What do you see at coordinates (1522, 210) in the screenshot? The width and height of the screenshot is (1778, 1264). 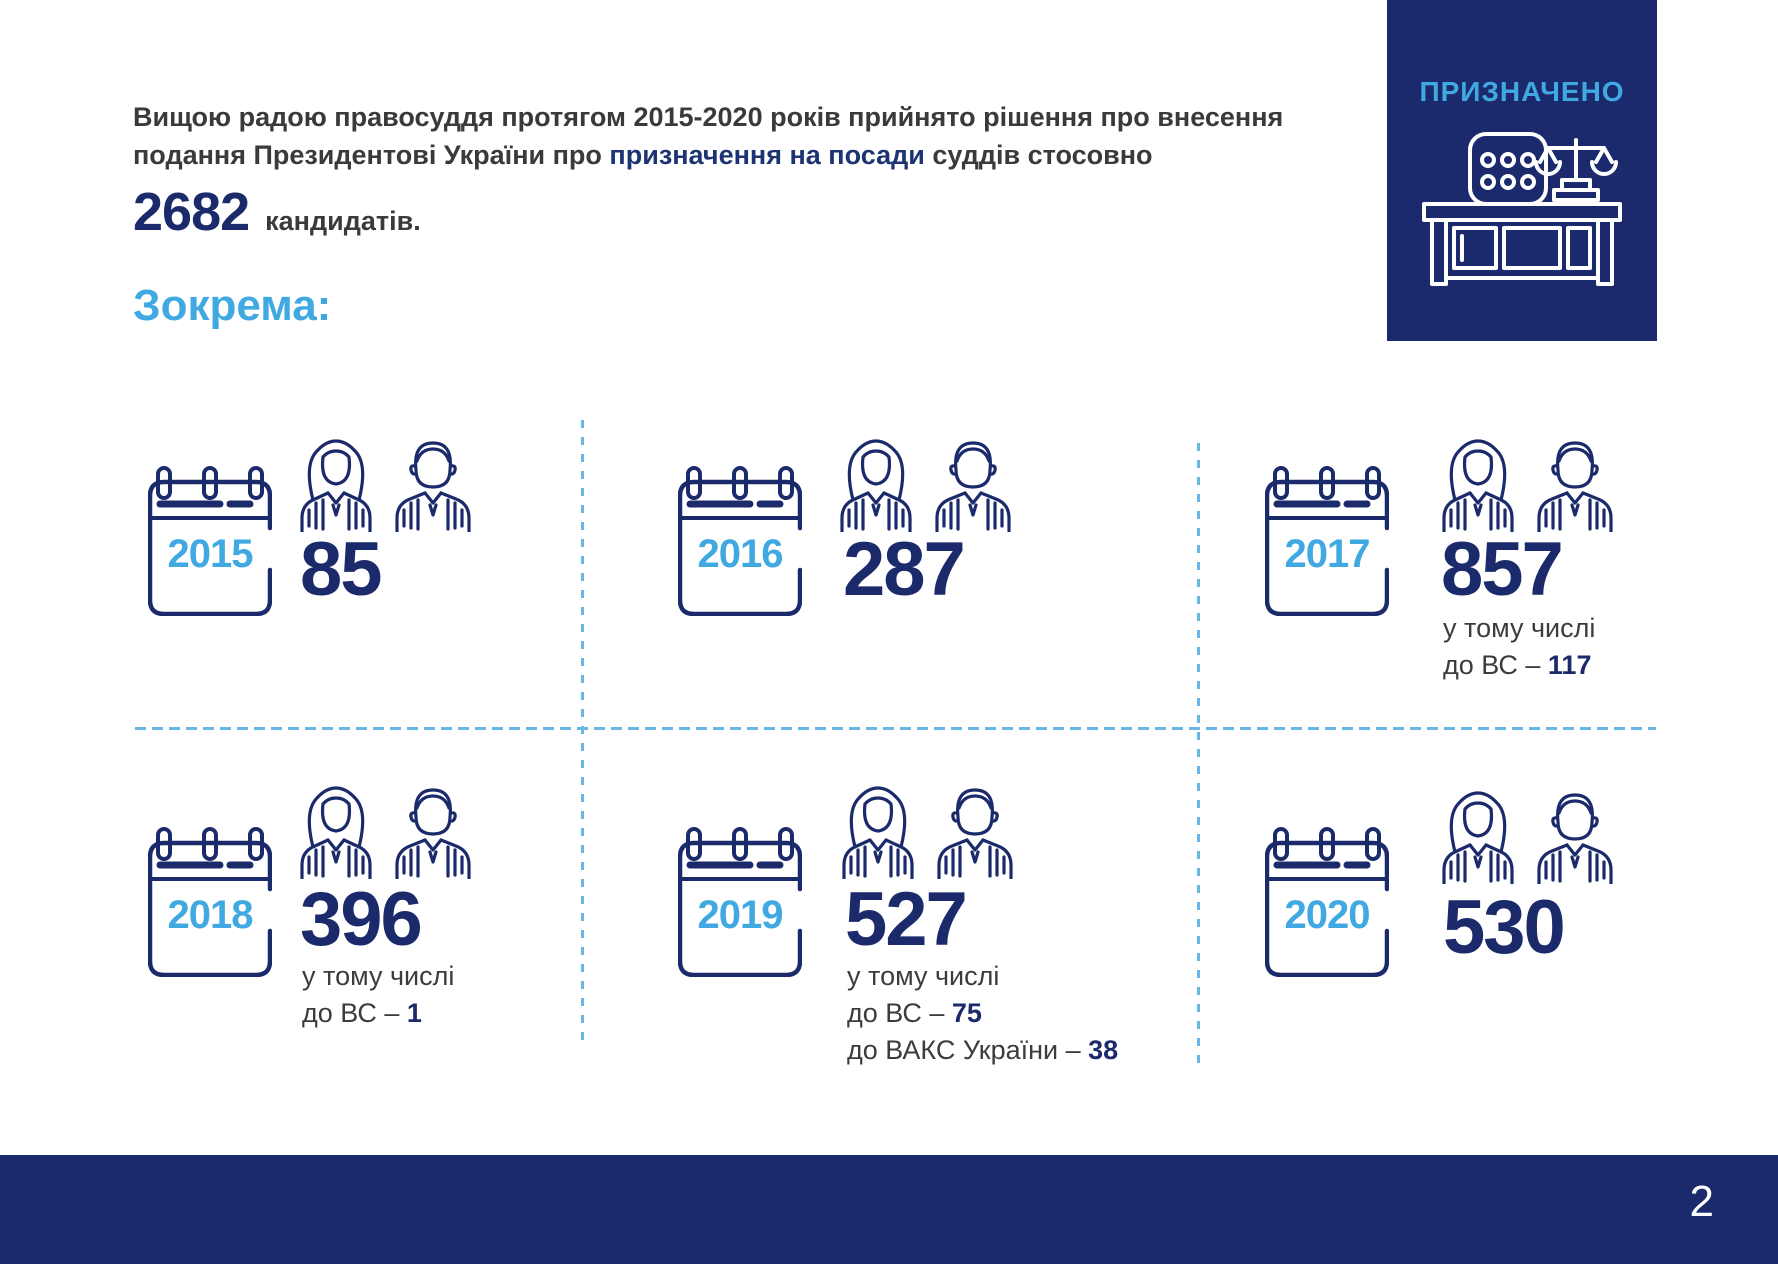 I see `judge-desk-scales-icon` at bounding box center [1522, 210].